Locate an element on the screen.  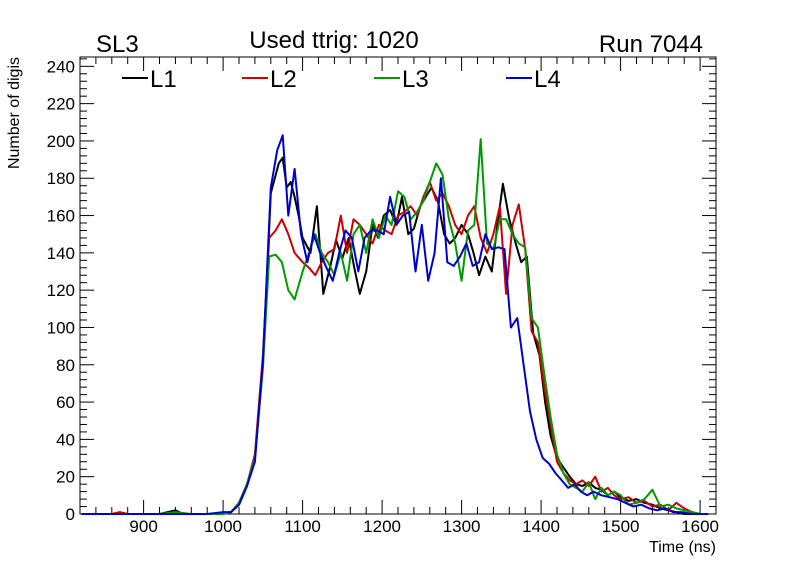
y-tick-label: 120 is located at coordinates (61, 290).